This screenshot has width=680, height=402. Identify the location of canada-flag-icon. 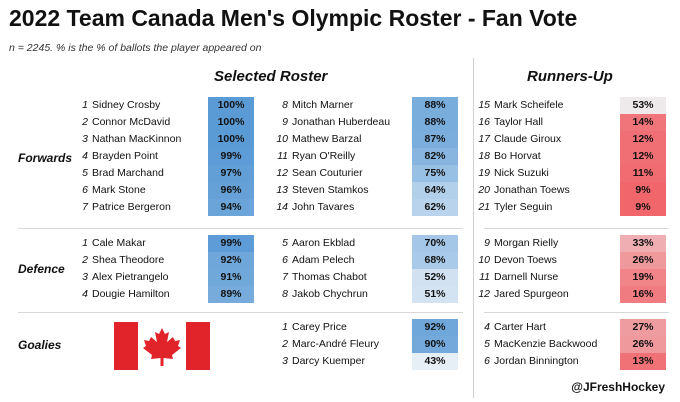
(162, 346).